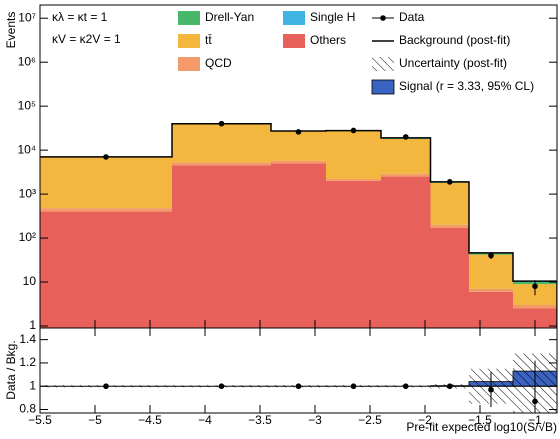 The height and width of the screenshot is (439, 560). I want to click on y-tick-label: 10⁵, so click(27, 105).